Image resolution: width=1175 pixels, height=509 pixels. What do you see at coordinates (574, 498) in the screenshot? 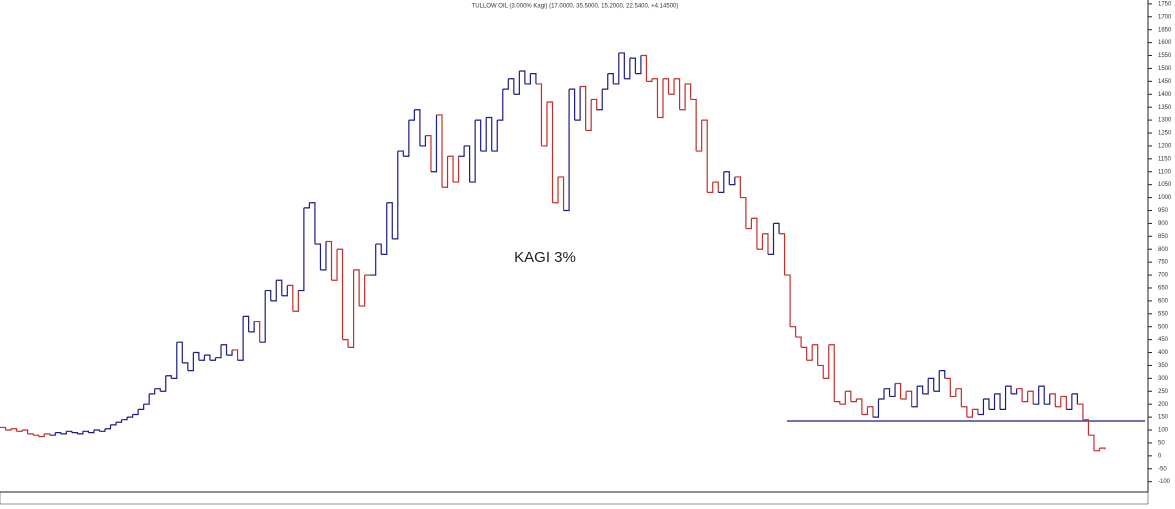
I see `x-axis-band` at bounding box center [574, 498].